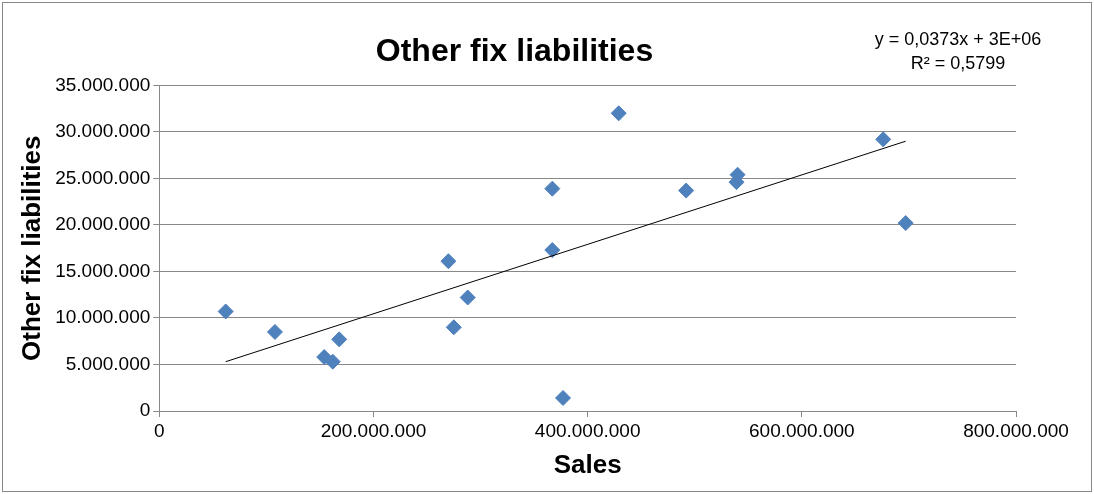 The height and width of the screenshot is (494, 1094). Describe the element at coordinates (103, 224) in the screenshot. I see `y-tick-label: 20.000.000` at that location.